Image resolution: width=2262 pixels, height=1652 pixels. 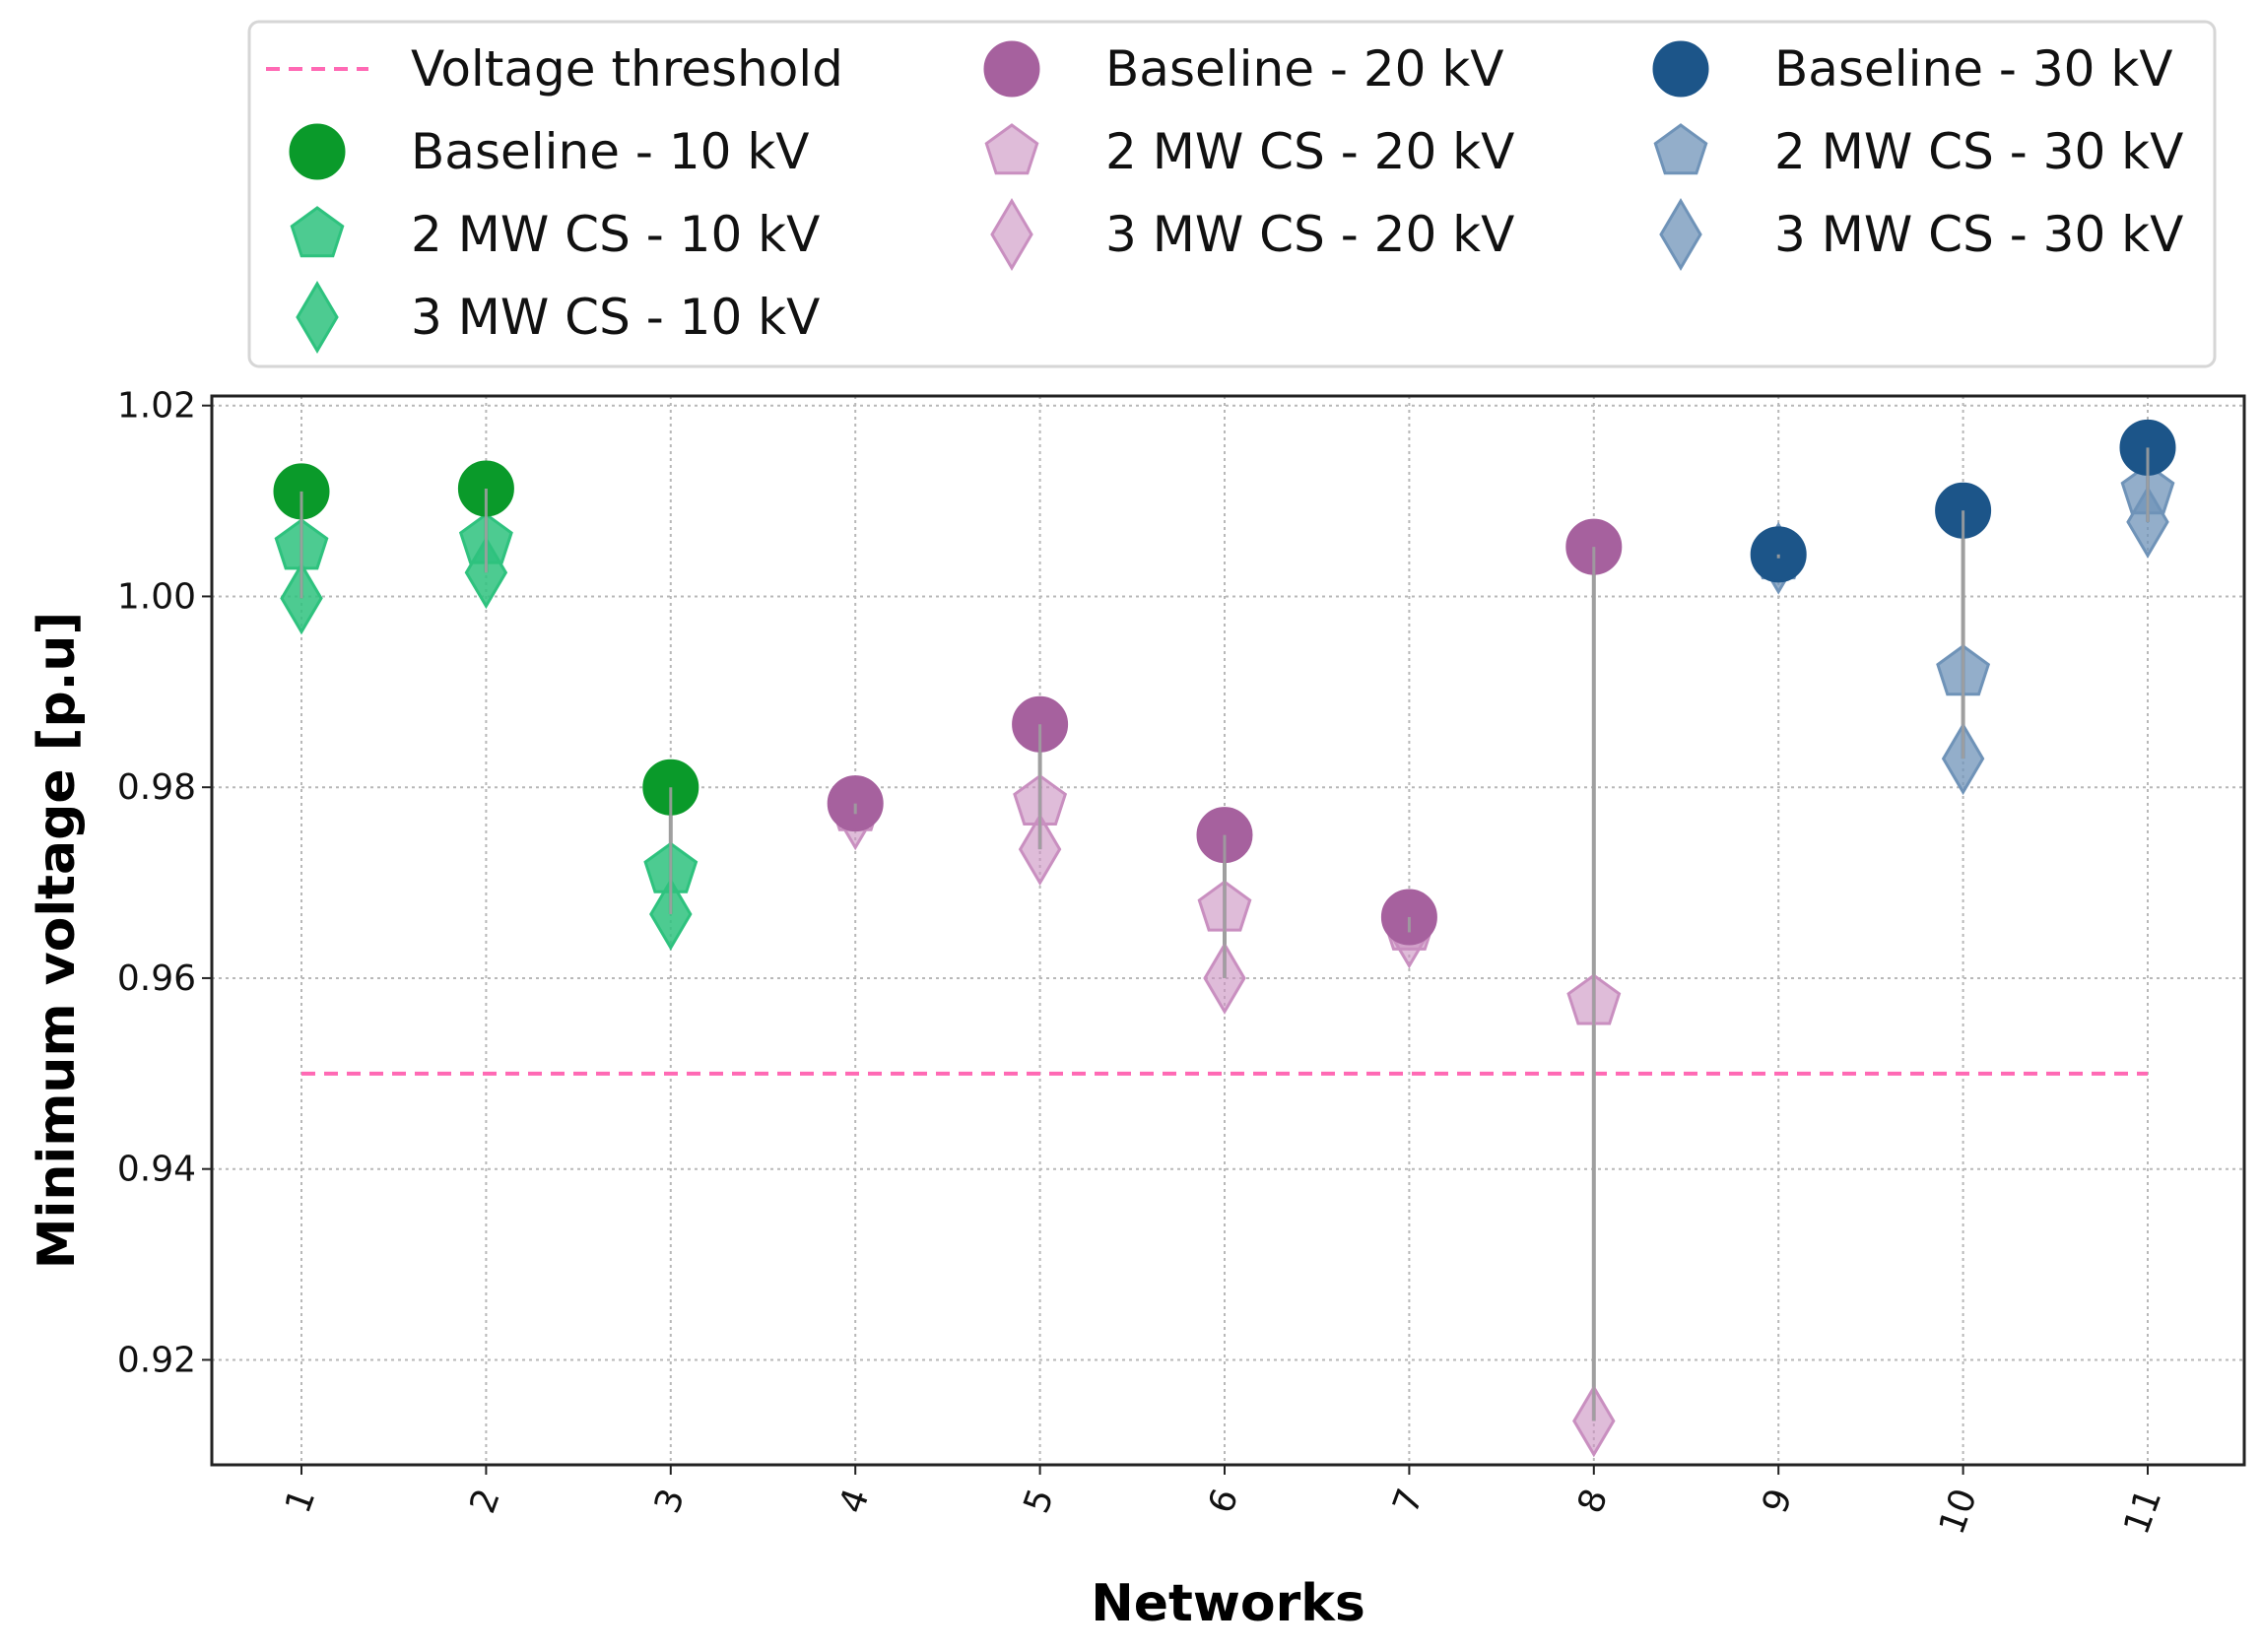 What do you see at coordinates (627, 69) in the screenshot?
I see `legend-label: Voltage threshold` at bounding box center [627, 69].